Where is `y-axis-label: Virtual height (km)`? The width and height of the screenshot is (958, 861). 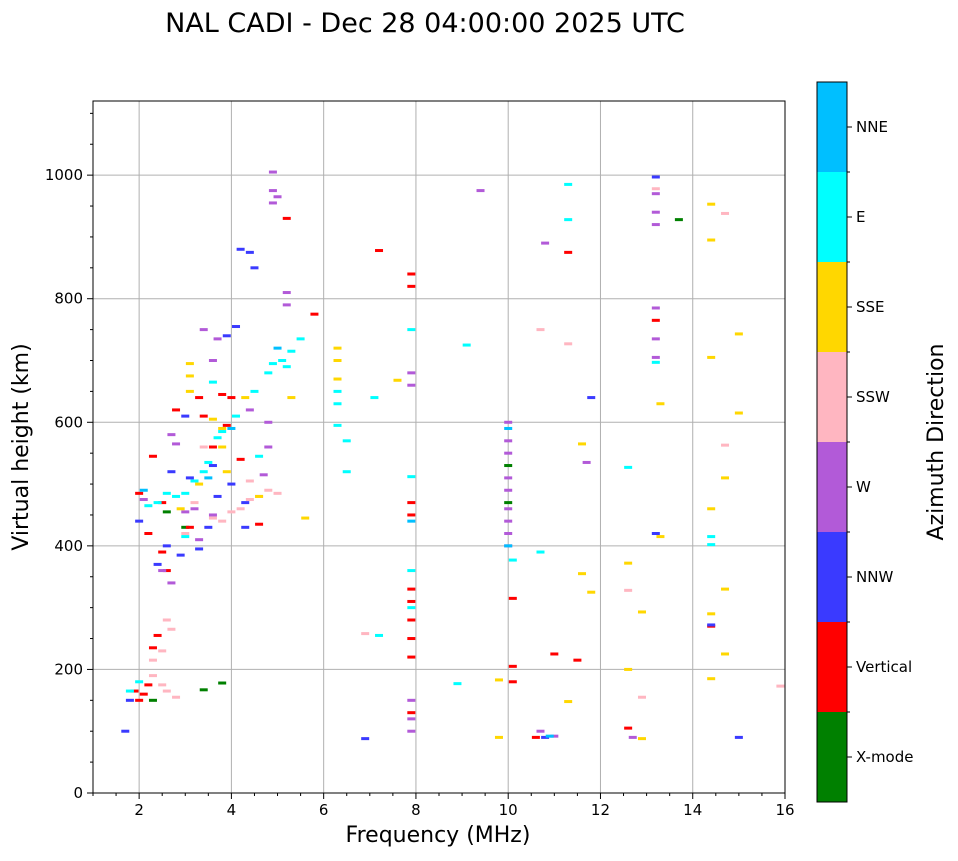 y-axis-label: Virtual height (km) is located at coordinates (21, 446).